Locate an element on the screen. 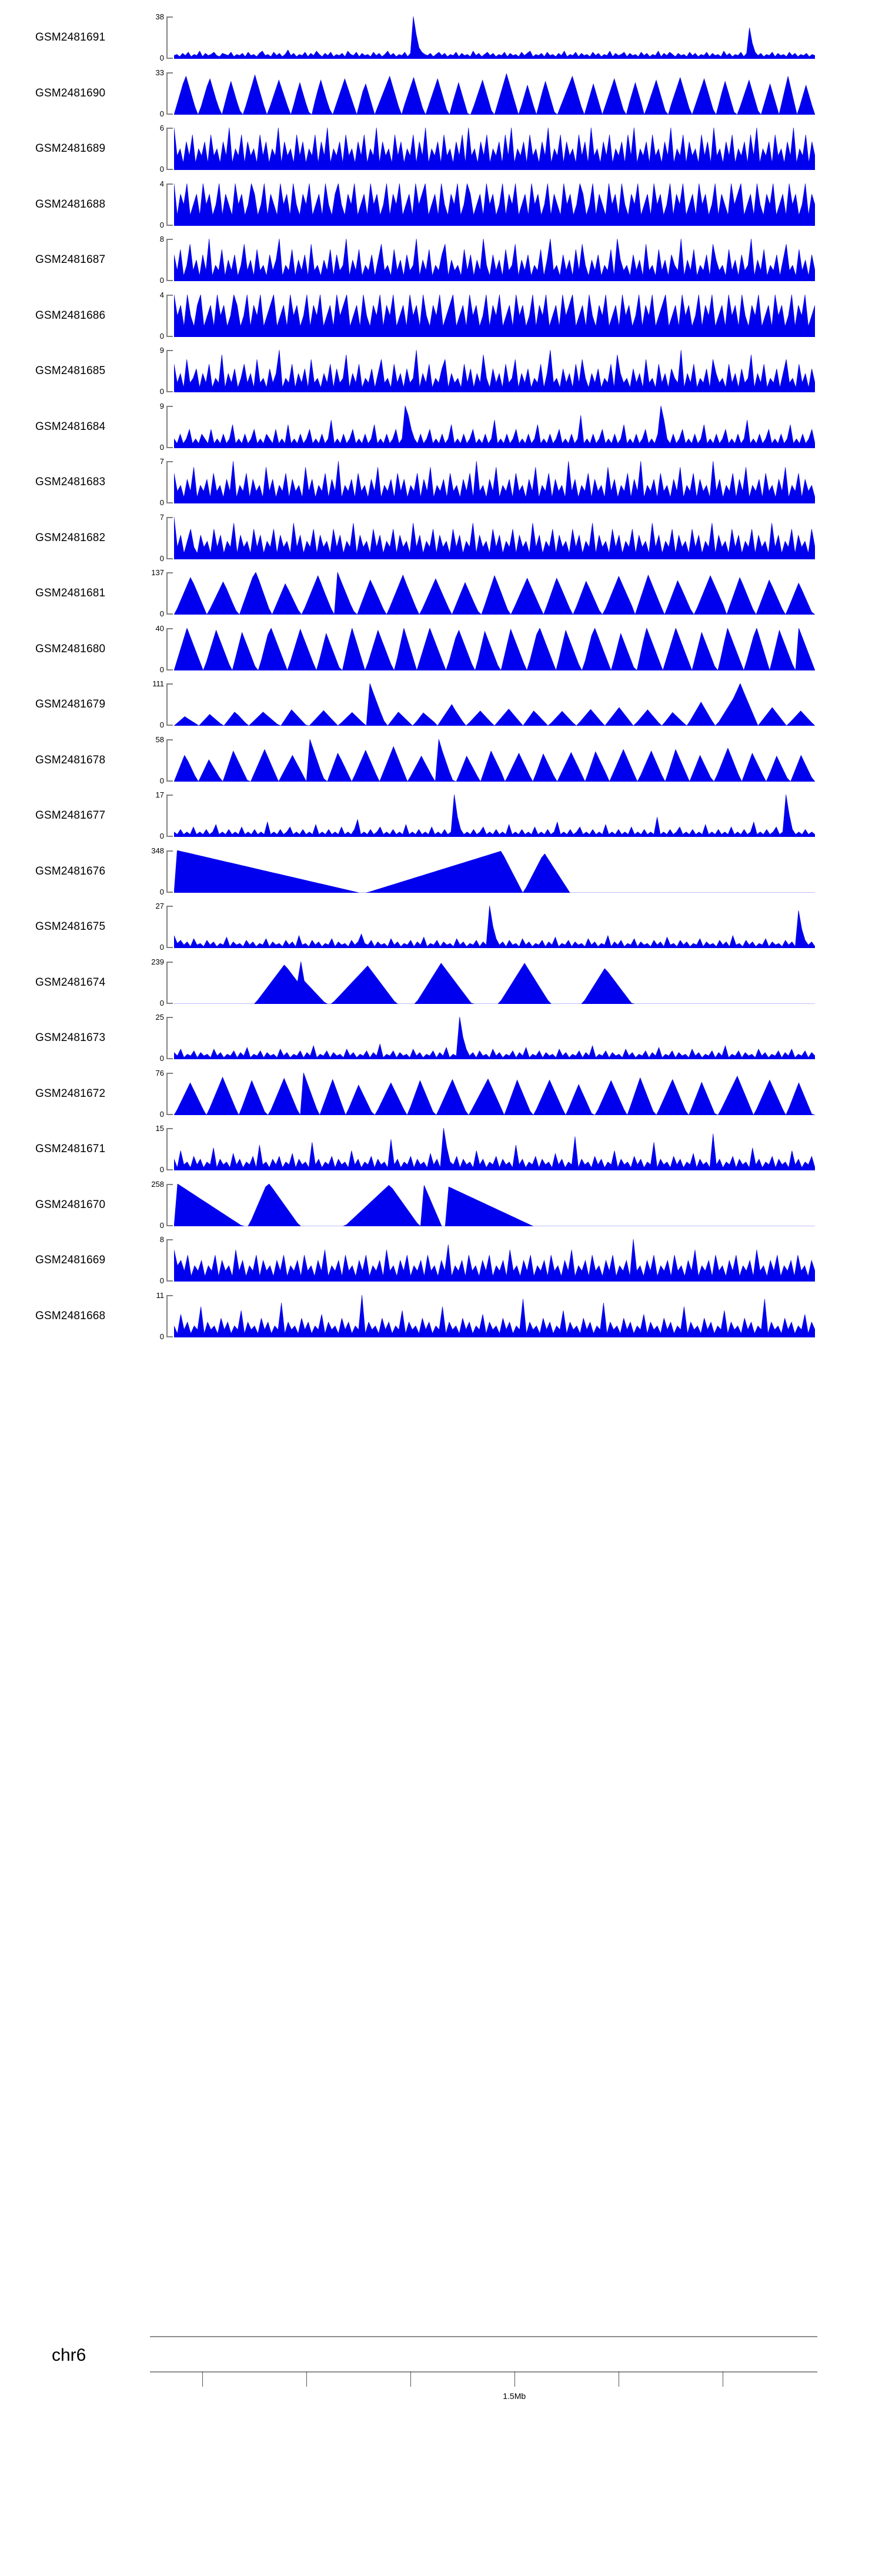 The height and width of the screenshot is (2576, 882). track-label: GSM2481691 is located at coordinates (70, 37).